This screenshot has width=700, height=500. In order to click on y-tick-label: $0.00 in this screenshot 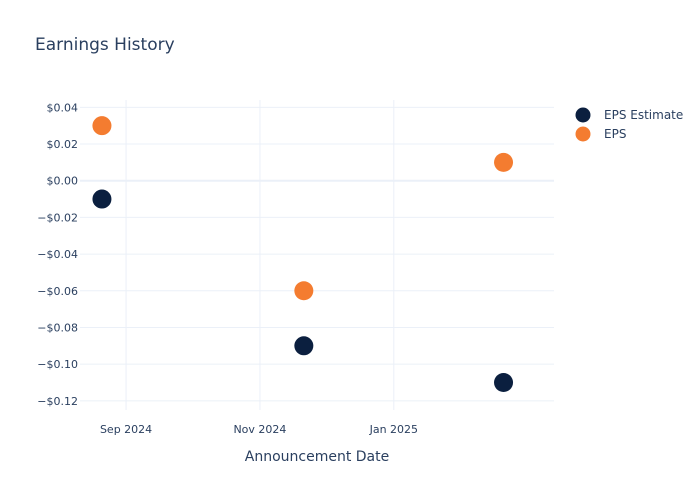, I will do `click(63, 181)`.